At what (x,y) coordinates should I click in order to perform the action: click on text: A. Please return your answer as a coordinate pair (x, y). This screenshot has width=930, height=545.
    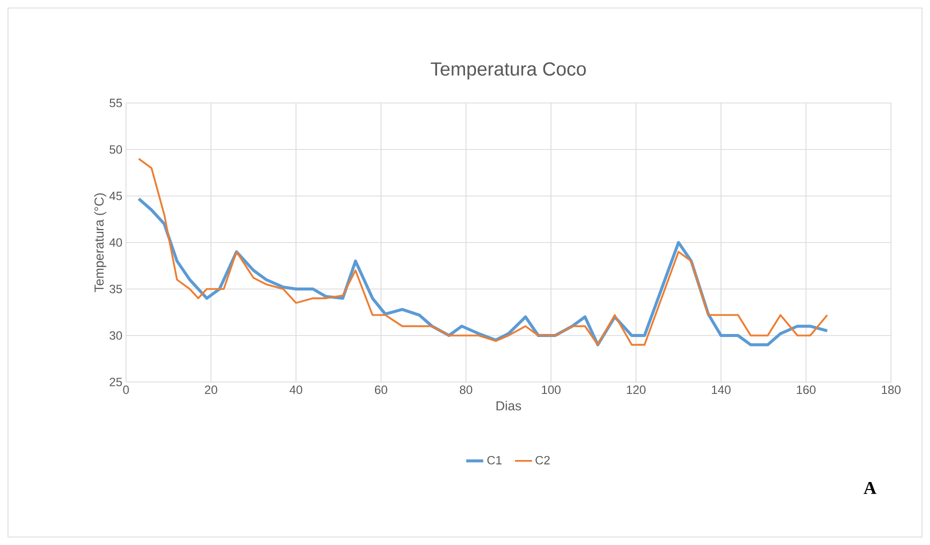
    Looking at the image, I should click on (870, 488).